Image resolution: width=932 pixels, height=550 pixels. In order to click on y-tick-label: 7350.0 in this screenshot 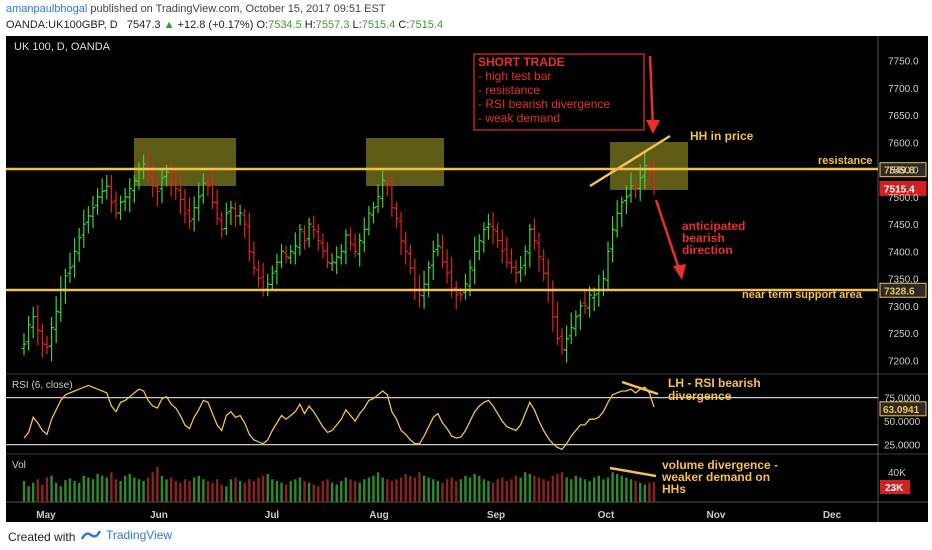, I will do `click(903, 280)`.